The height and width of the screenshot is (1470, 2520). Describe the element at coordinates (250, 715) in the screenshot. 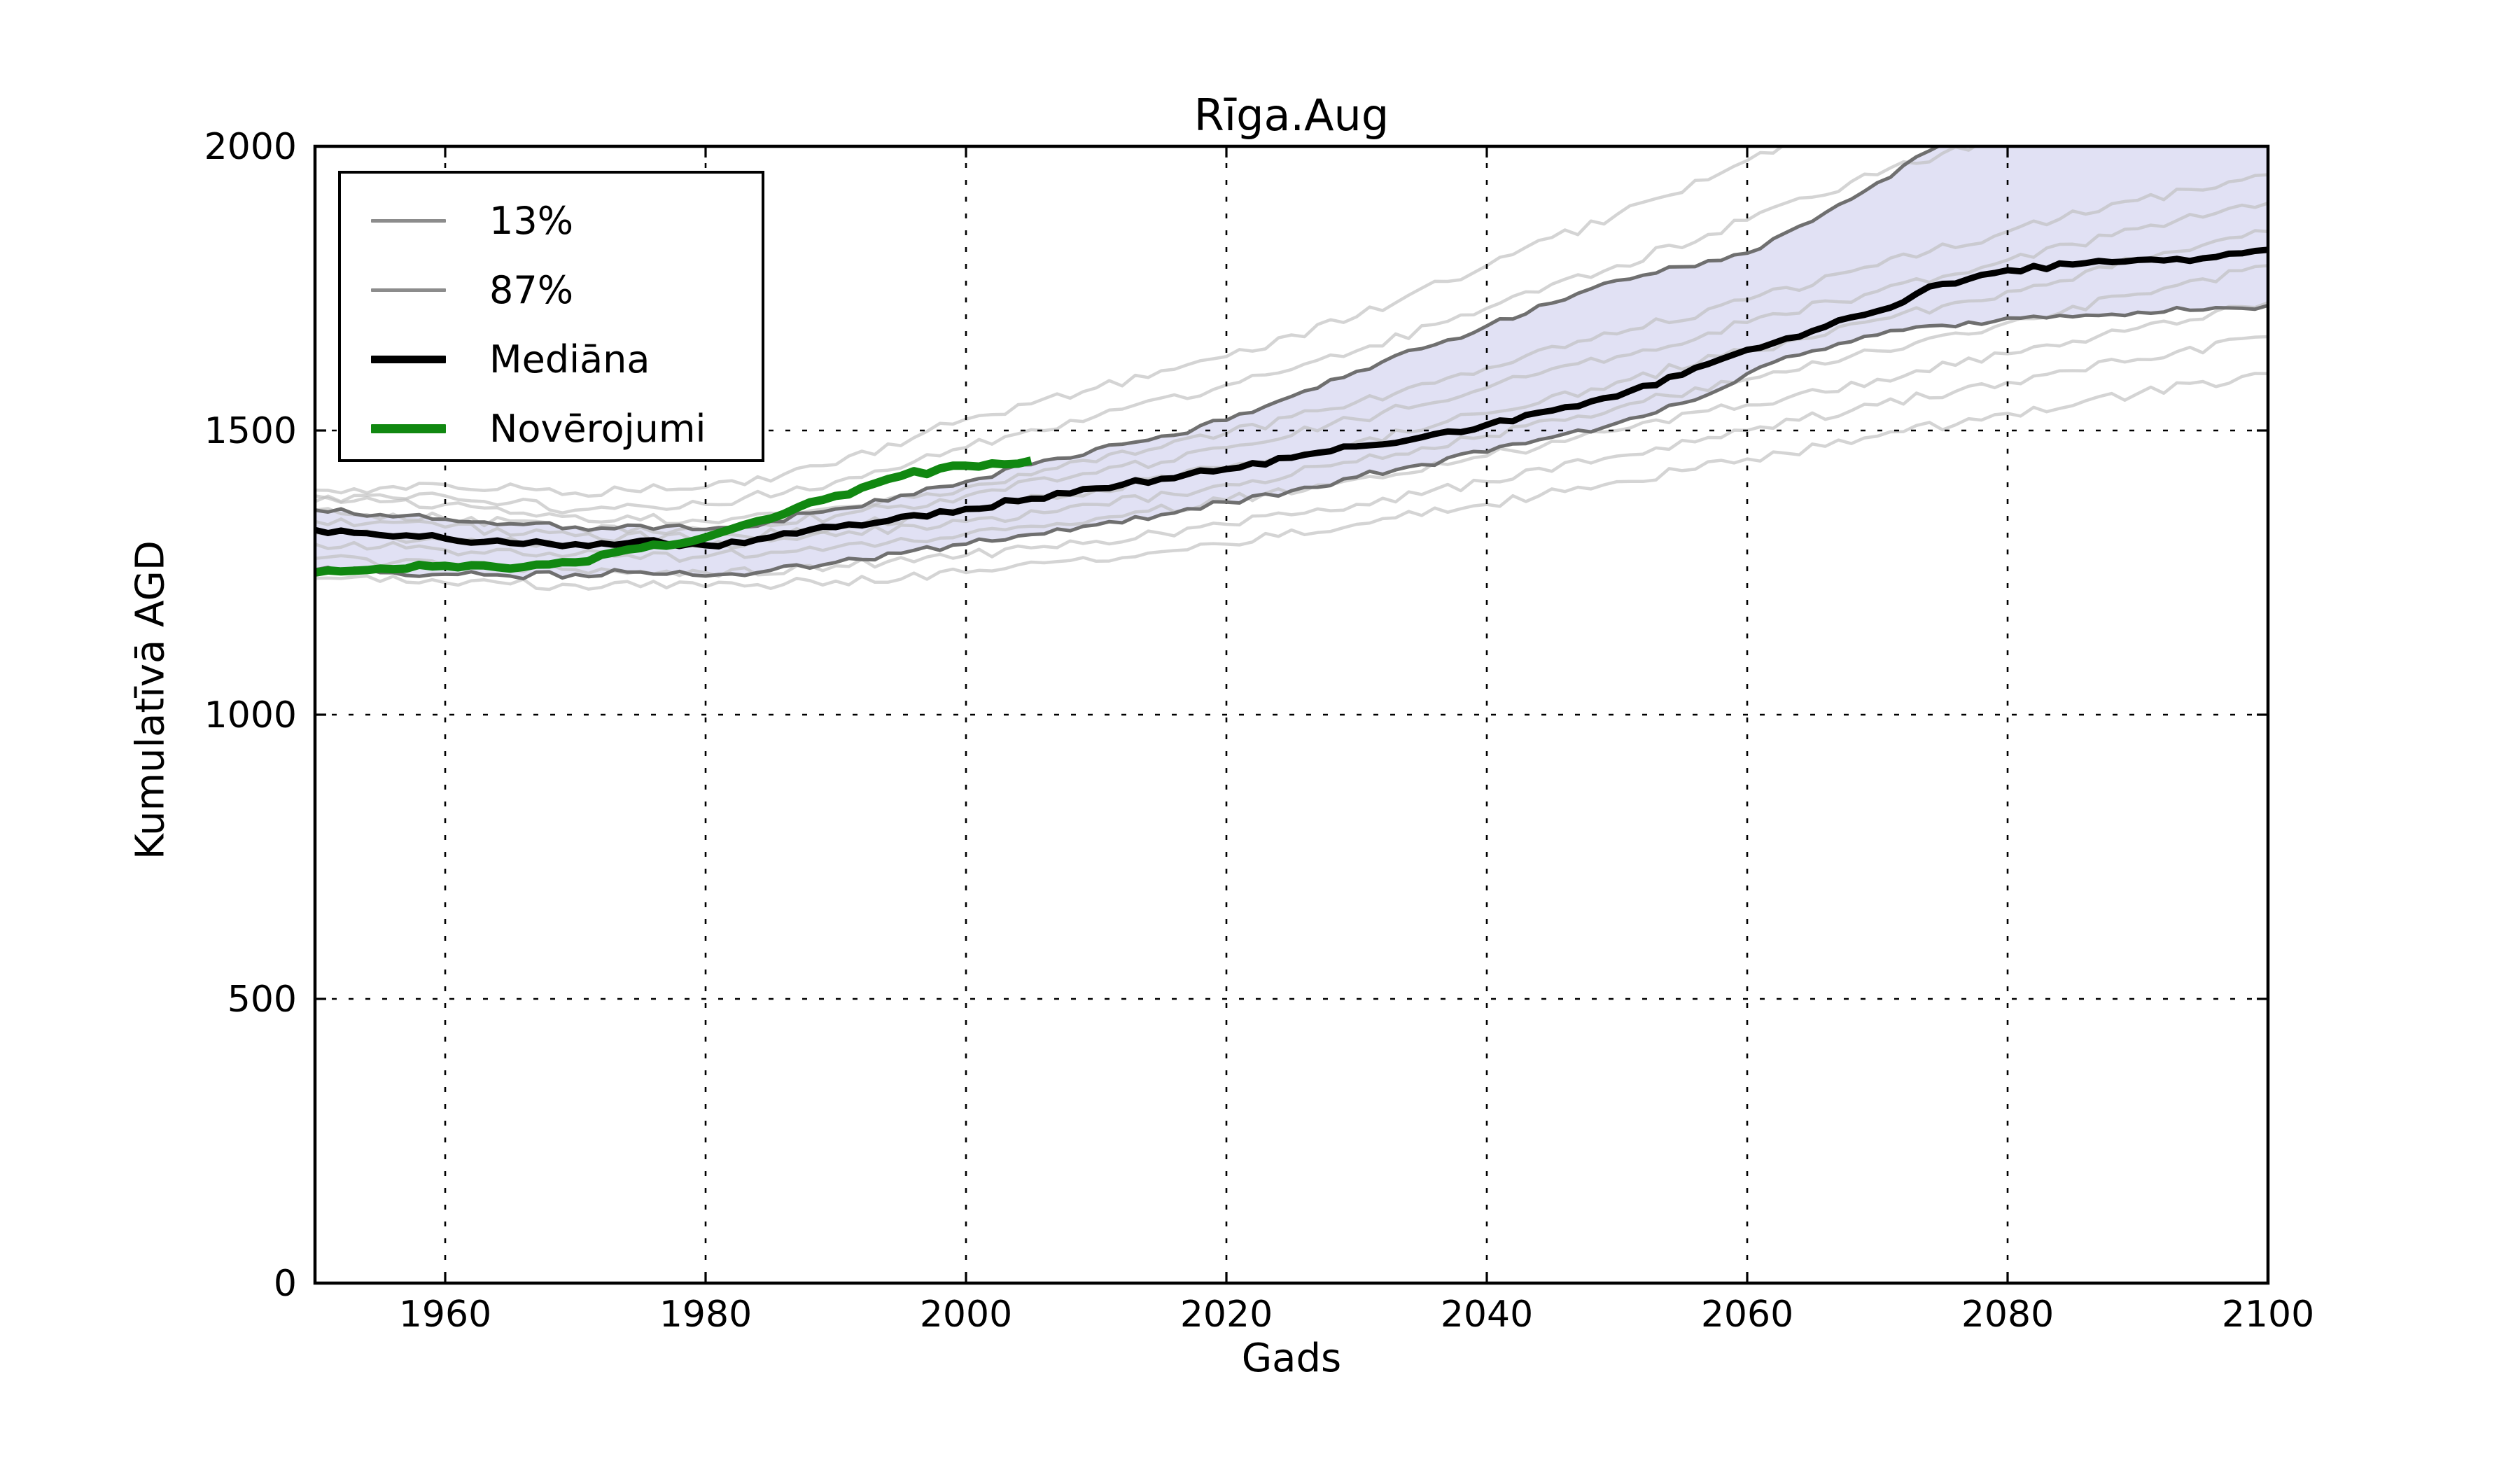

I see `y-tick-label: 1000` at that location.